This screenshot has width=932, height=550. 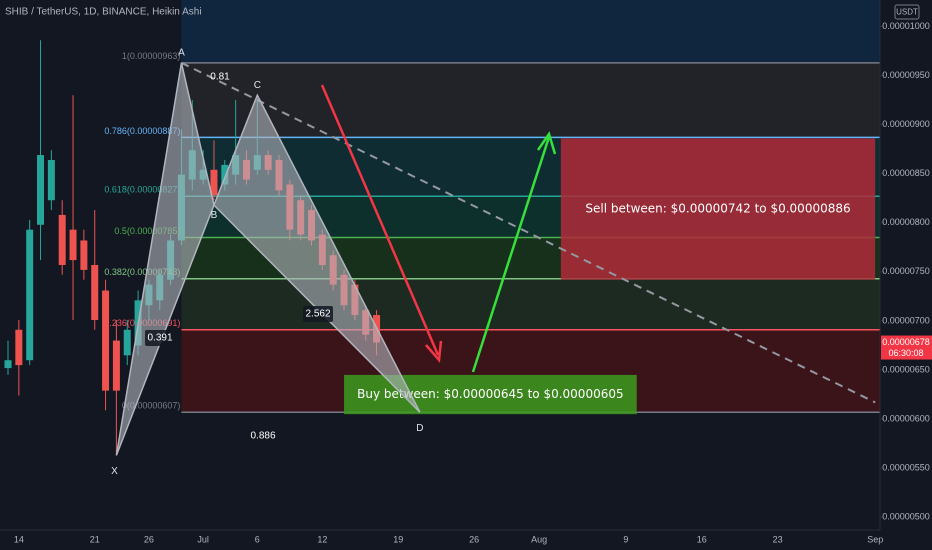 I want to click on ratio-label: 0.391, so click(x=159, y=338).